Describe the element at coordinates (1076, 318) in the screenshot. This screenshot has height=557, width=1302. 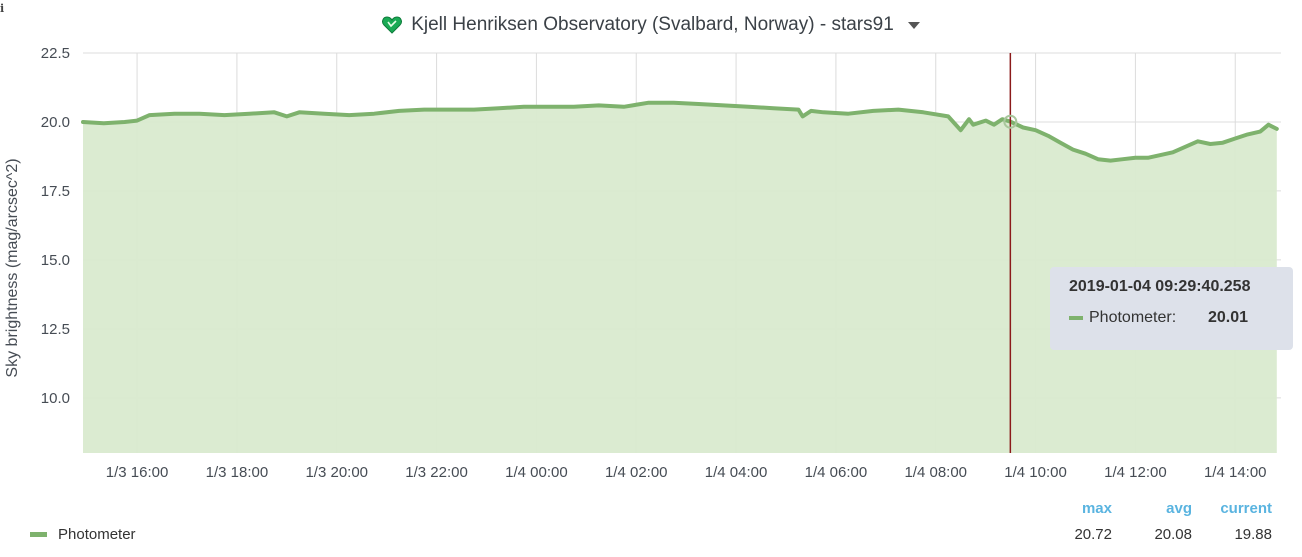
I see `tooltip-series-swatch` at that location.